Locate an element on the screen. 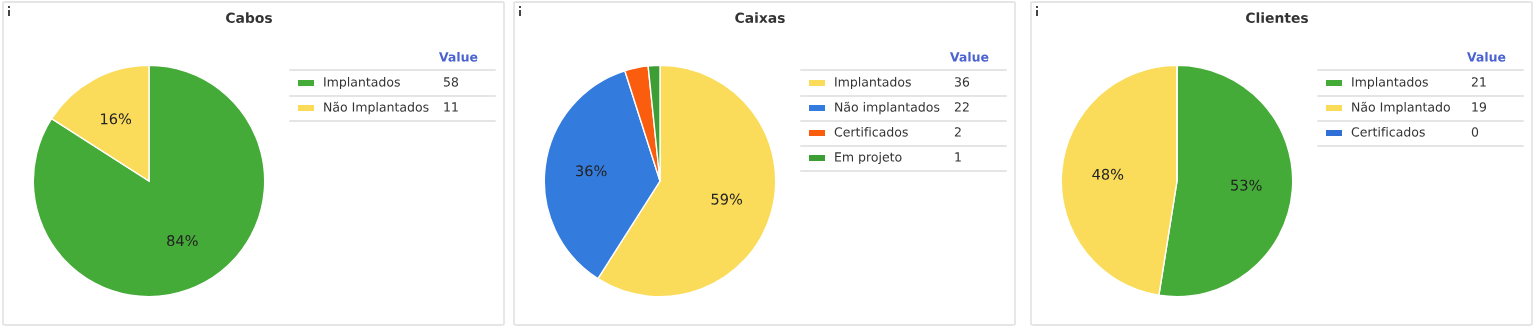  chart-title: Cabos is located at coordinates (249, 18).